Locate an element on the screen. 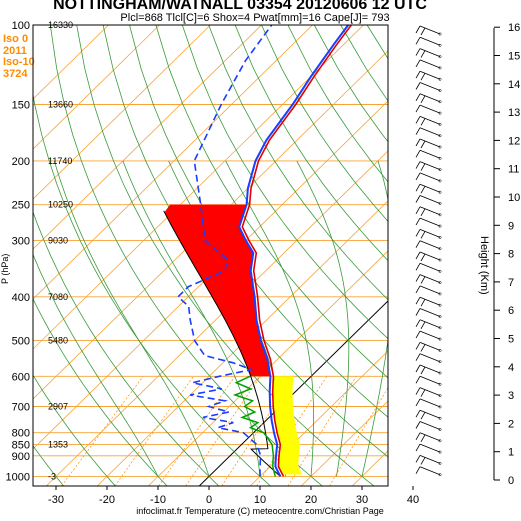  height-tick-label: 1 is located at coordinates (511, 453).